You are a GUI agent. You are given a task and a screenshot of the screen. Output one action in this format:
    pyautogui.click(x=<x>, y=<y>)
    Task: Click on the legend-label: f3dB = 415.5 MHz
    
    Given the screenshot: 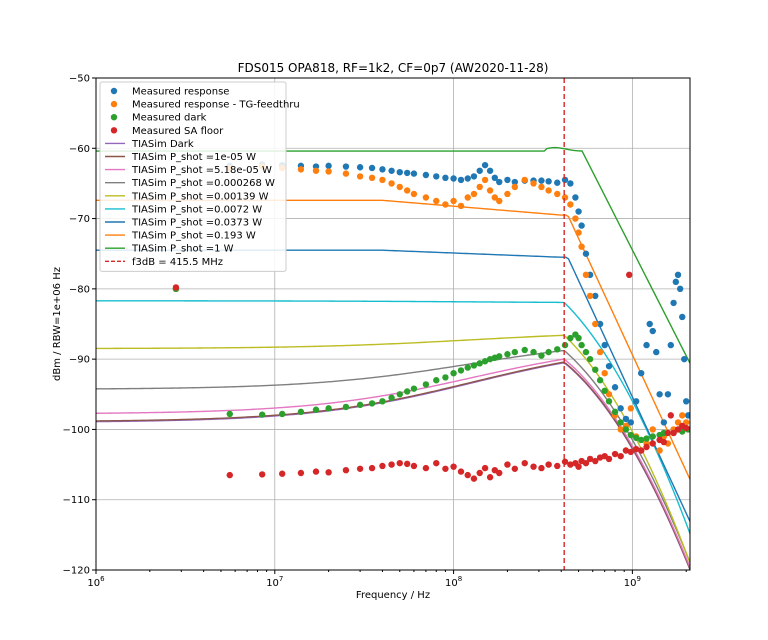 What is the action you would take?
    pyautogui.click(x=177, y=262)
    